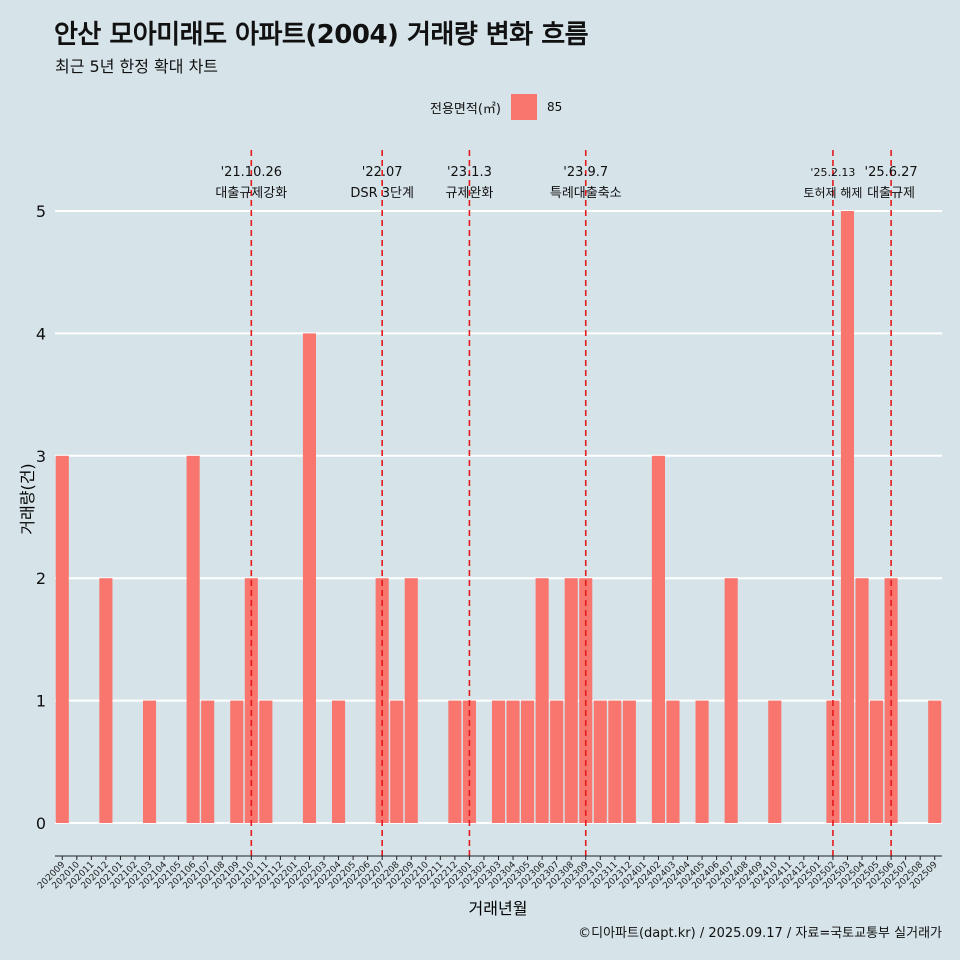 The width and height of the screenshot is (960, 960). Describe the element at coordinates (585, 172) in the screenshot. I see `event-date-label: '23.9.7` at that location.